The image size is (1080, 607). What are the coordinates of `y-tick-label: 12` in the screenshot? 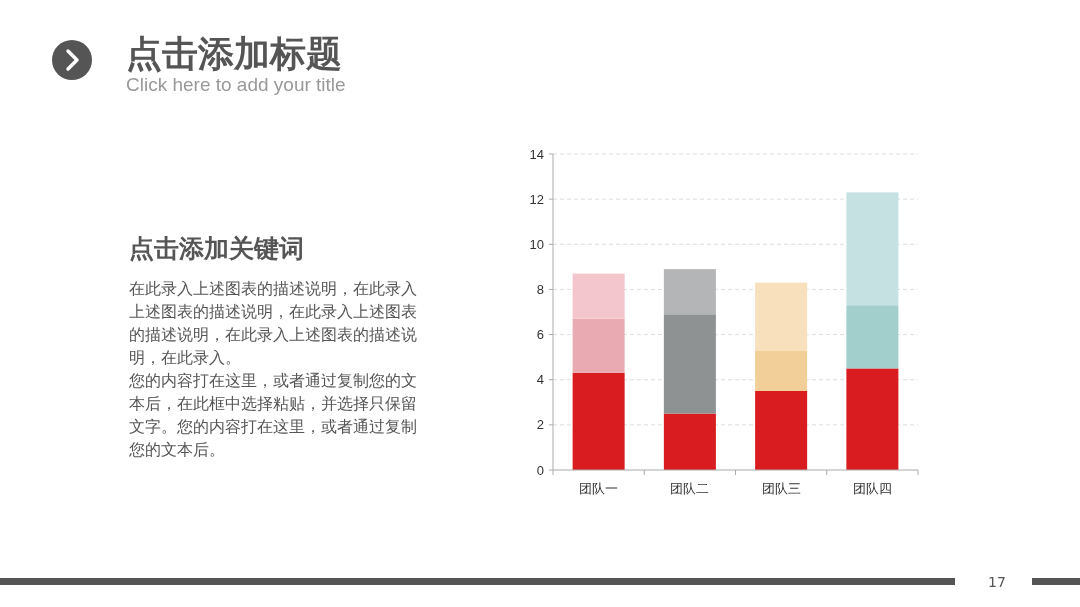 It's located at (536, 199).